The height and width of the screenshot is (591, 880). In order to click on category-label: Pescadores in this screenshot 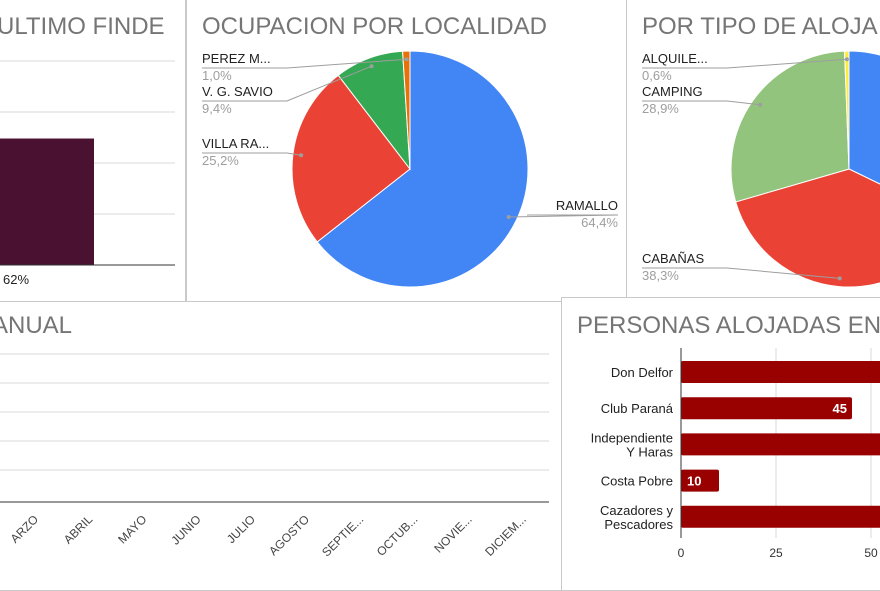, I will do `click(638, 524)`.